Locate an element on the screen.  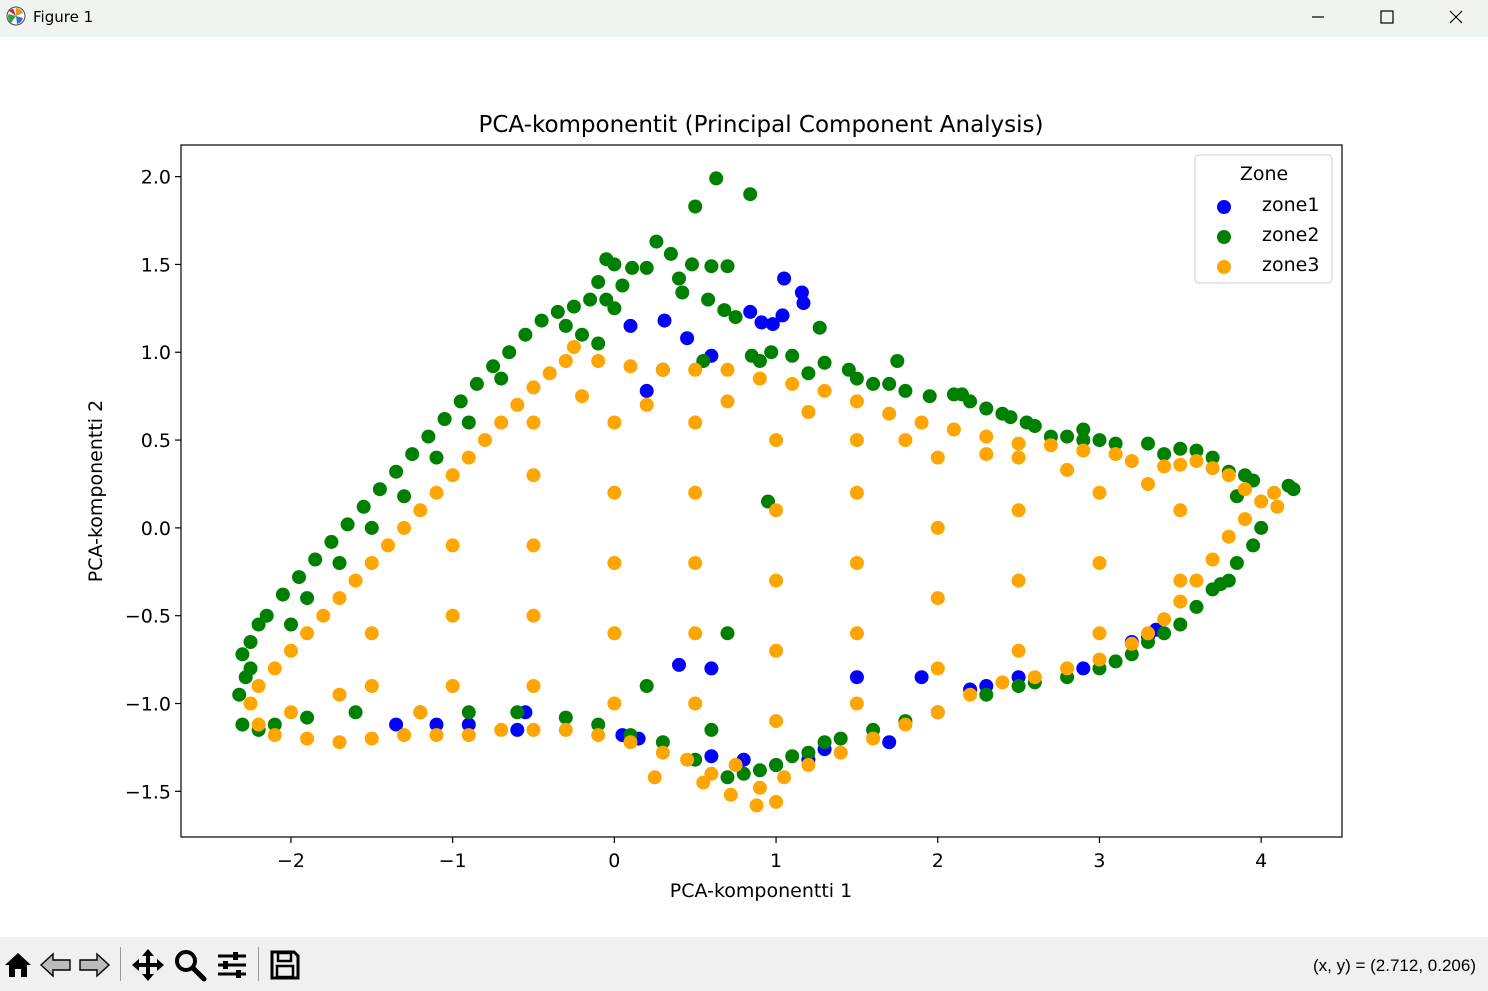
zoom-button is located at coordinates (190, 965).